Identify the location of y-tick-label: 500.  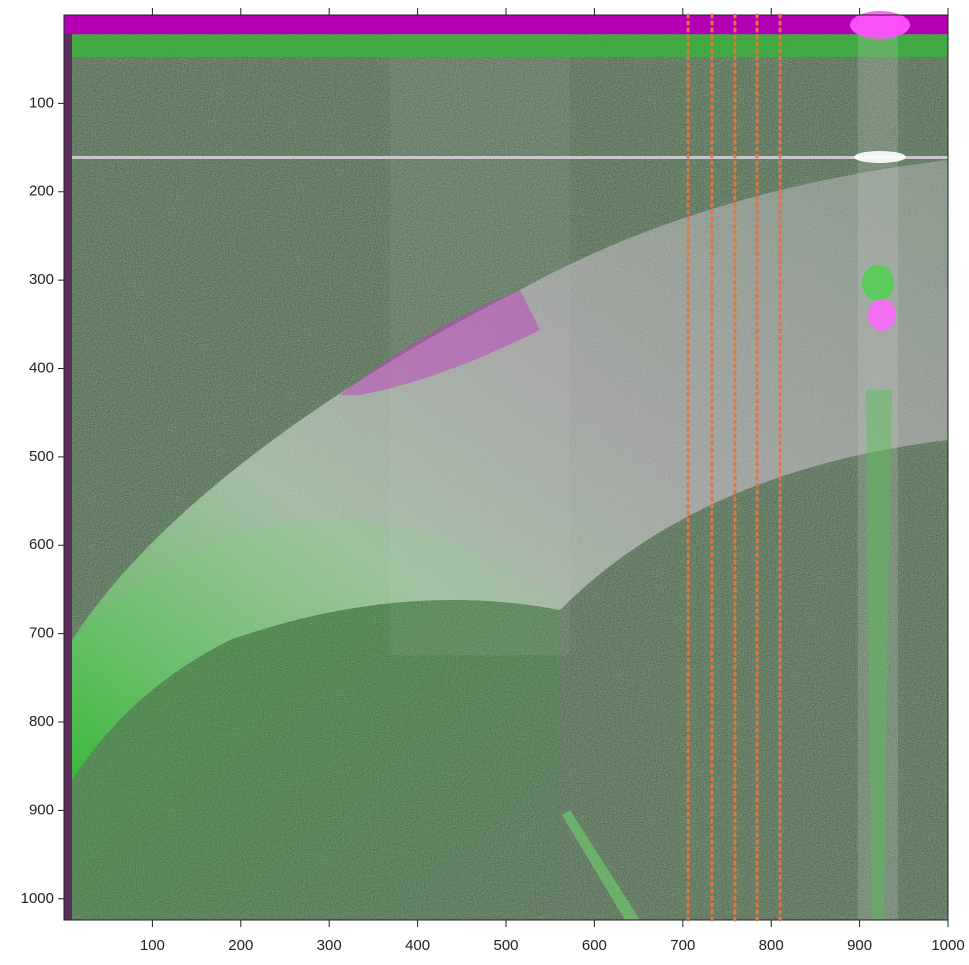
(41, 456).